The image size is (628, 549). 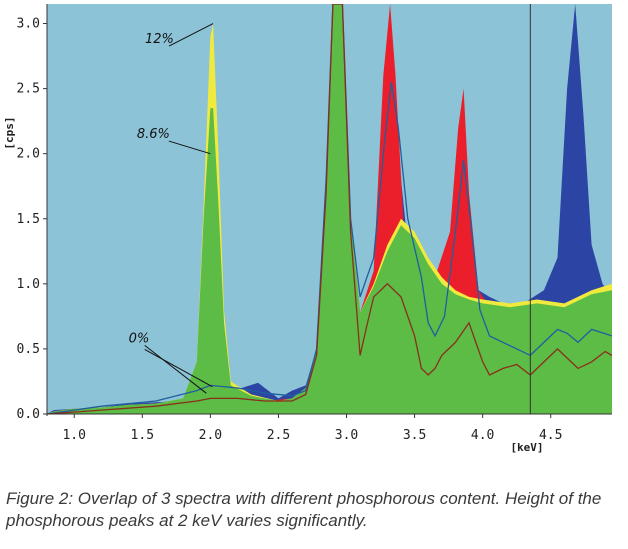 I want to click on annotation-label: 12%, so click(x=159, y=39).